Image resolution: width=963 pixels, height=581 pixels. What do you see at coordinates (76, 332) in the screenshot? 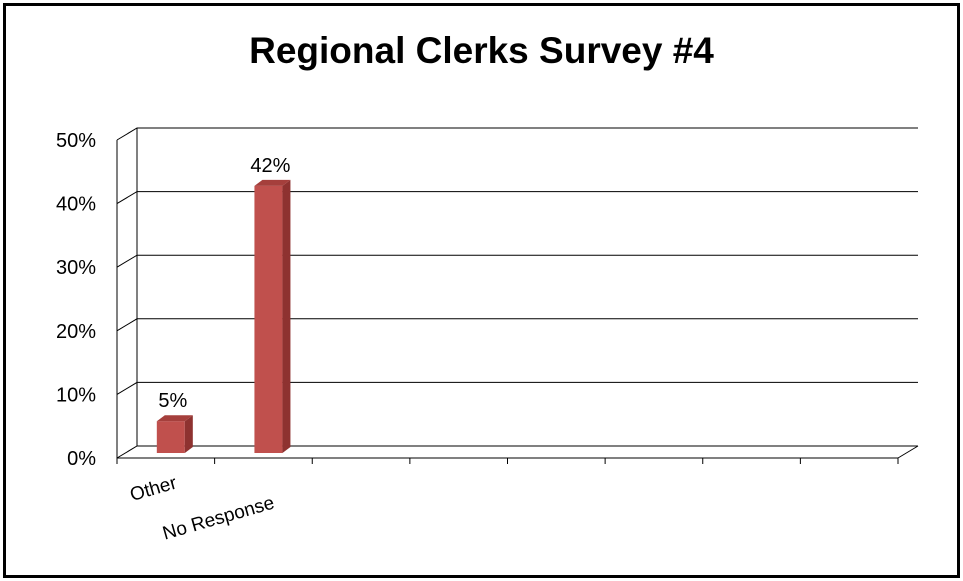
I see `y-tick-label: 20%` at bounding box center [76, 332].